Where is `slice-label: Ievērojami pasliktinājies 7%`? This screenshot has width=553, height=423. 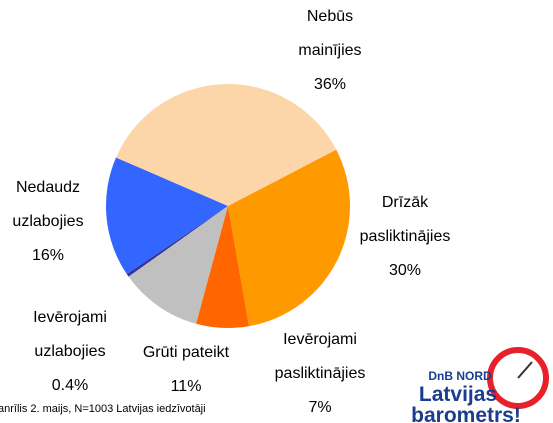
slice-label: Ievērojami pasliktinājies 7% is located at coordinates (320, 373).